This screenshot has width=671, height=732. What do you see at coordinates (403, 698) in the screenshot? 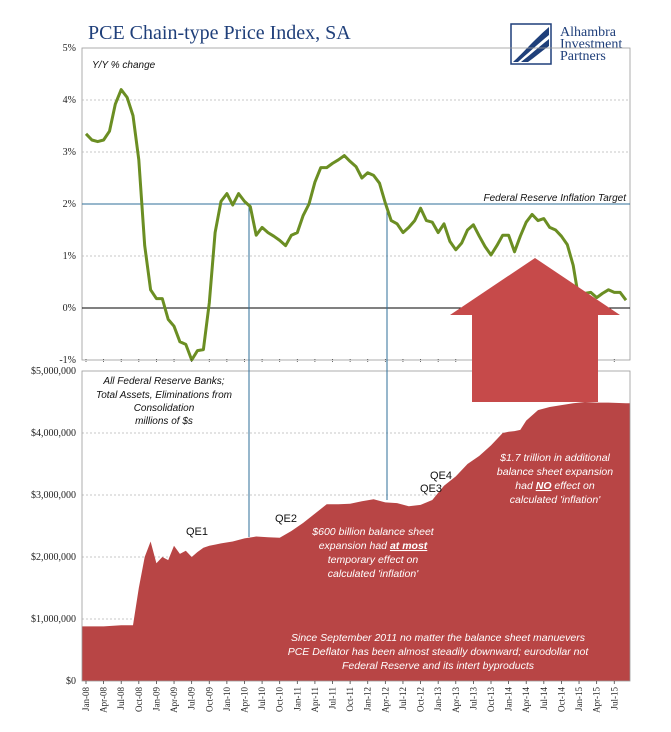
I see `x-tick-label: Jul-12` at bounding box center [403, 698].